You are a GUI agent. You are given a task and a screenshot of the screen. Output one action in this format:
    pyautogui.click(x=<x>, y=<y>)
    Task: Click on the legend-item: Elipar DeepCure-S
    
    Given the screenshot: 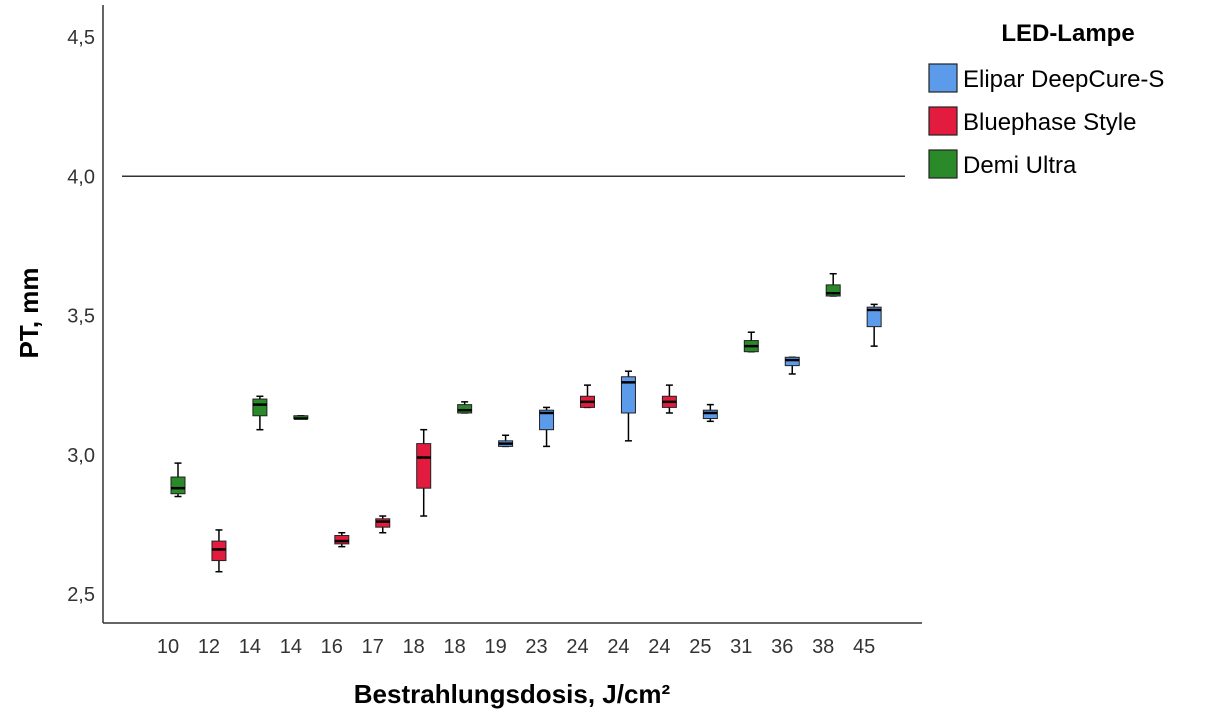 What is the action you would take?
    pyautogui.click(x=1046, y=78)
    